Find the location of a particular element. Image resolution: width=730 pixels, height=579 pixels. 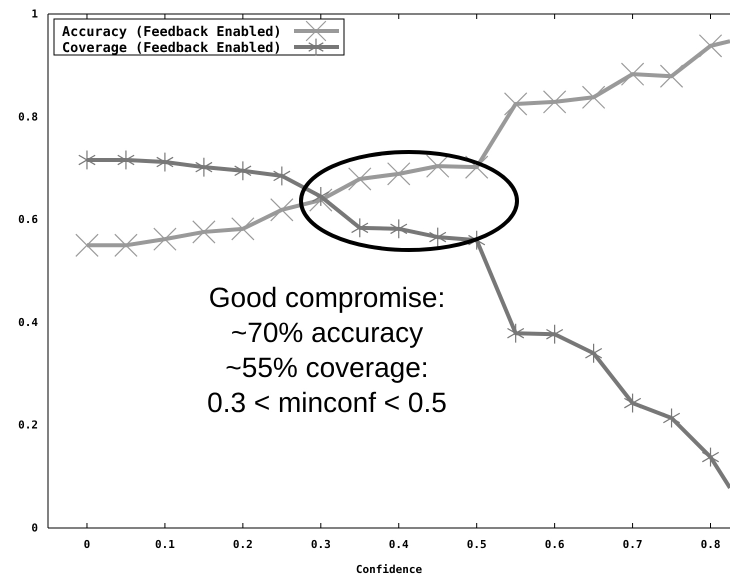

x-axis-title: Confidence is located at coordinates (389, 569).